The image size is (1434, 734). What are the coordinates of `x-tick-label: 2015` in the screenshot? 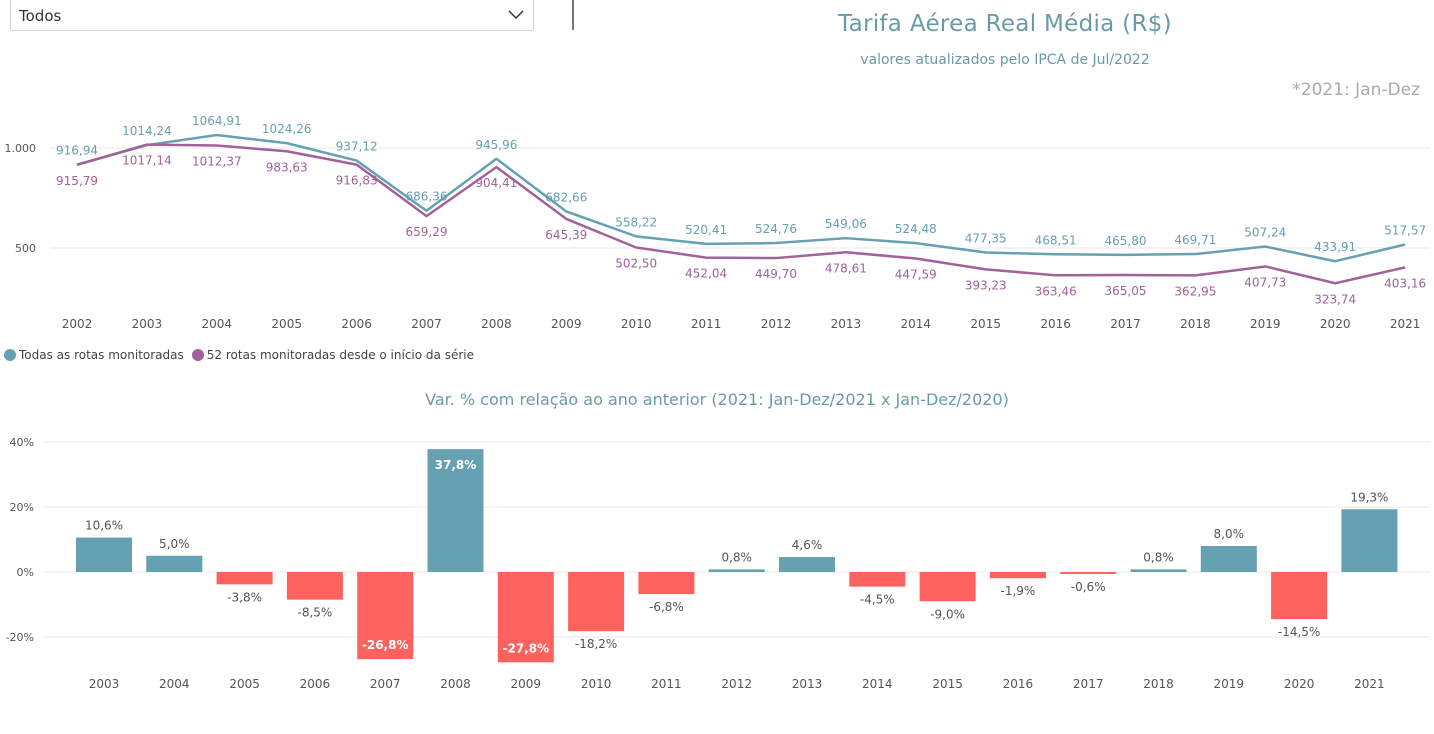 It's located at (947, 684).